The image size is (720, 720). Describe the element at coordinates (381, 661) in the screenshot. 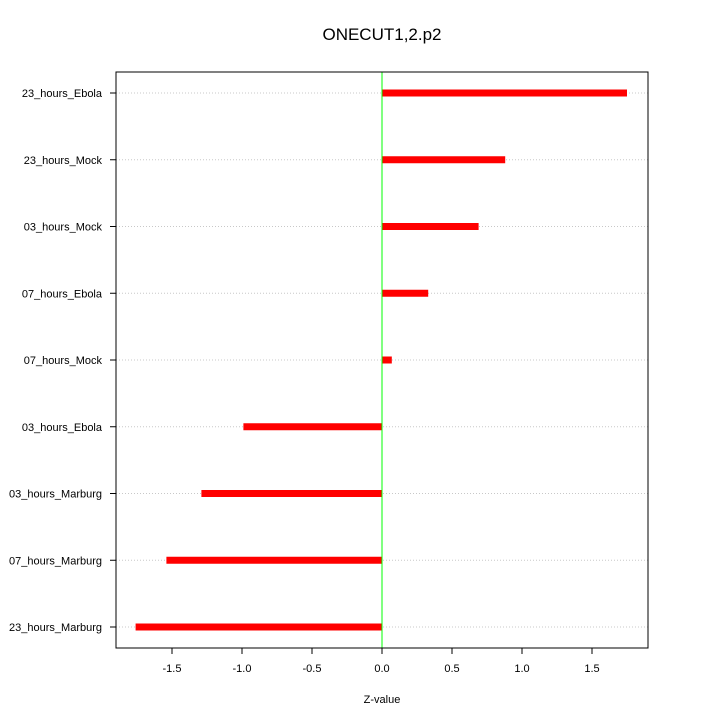

I see `x-axis: -1.5 -1.0 -0.5 0.0 0.5 1.0 1.5` at that location.